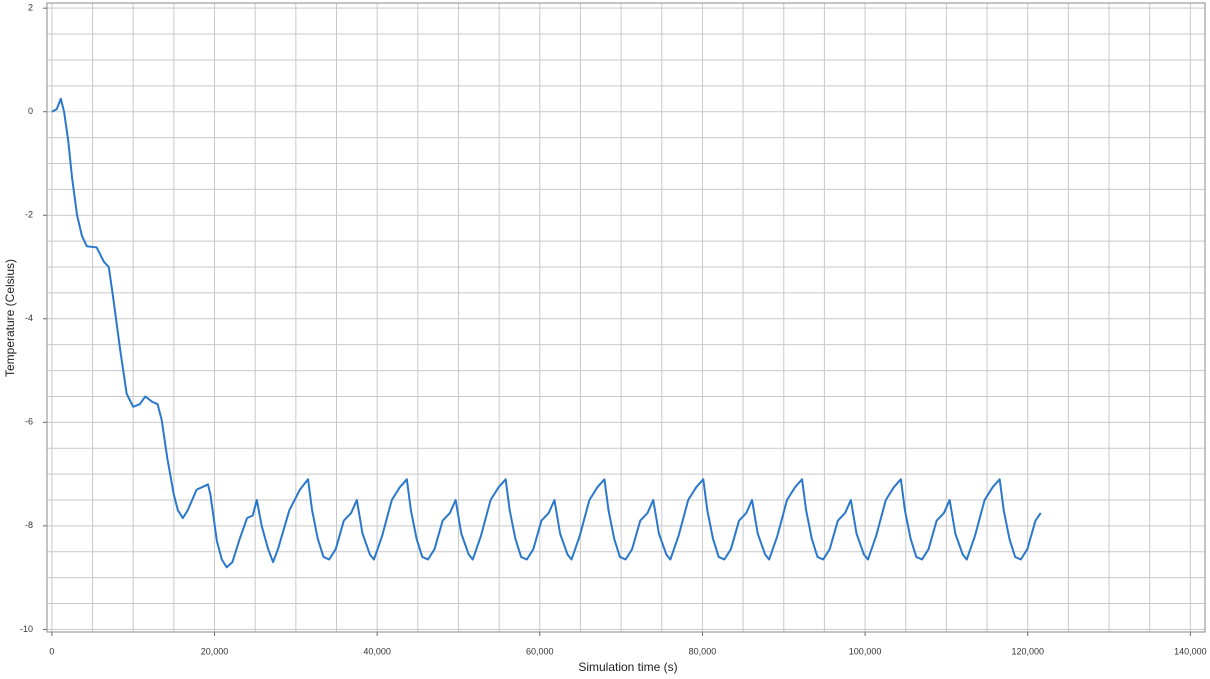 The height and width of the screenshot is (679, 1210). I want to click on x-tick-label: 120,000, so click(1027, 651).